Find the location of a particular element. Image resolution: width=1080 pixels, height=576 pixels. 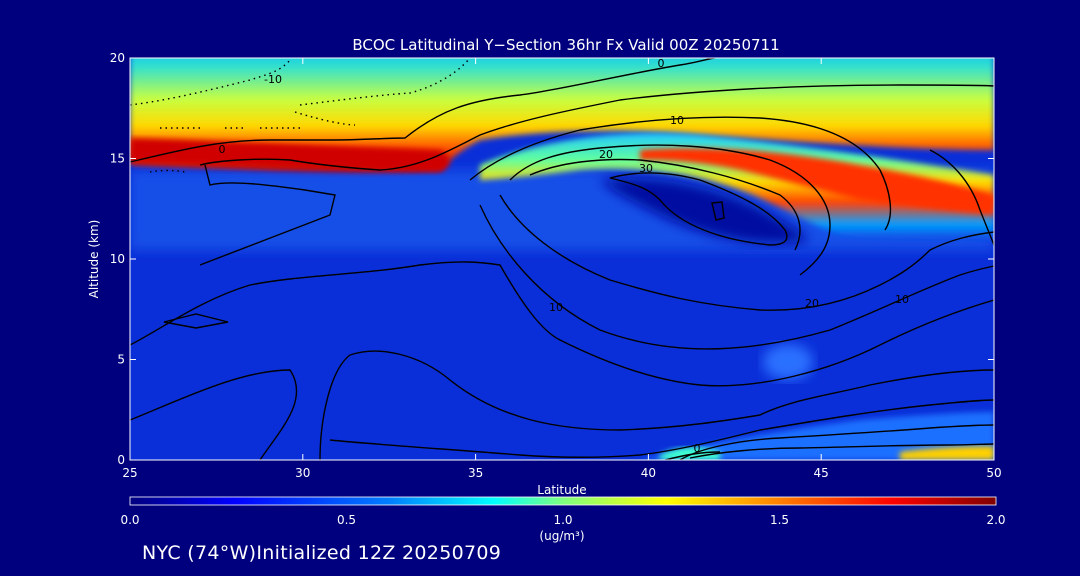

footer-label: NYC (74°W)Initialized 12Z 20250709 is located at coordinates (322, 553).